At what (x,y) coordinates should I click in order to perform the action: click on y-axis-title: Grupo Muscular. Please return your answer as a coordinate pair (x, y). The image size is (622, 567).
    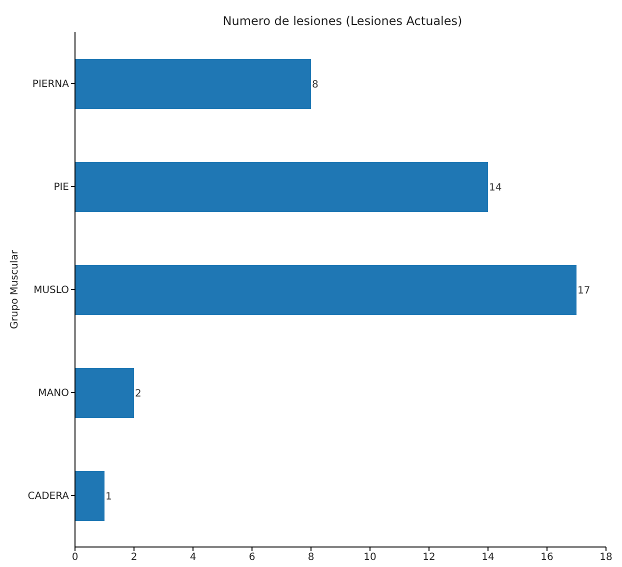
    Looking at the image, I should click on (15, 289).